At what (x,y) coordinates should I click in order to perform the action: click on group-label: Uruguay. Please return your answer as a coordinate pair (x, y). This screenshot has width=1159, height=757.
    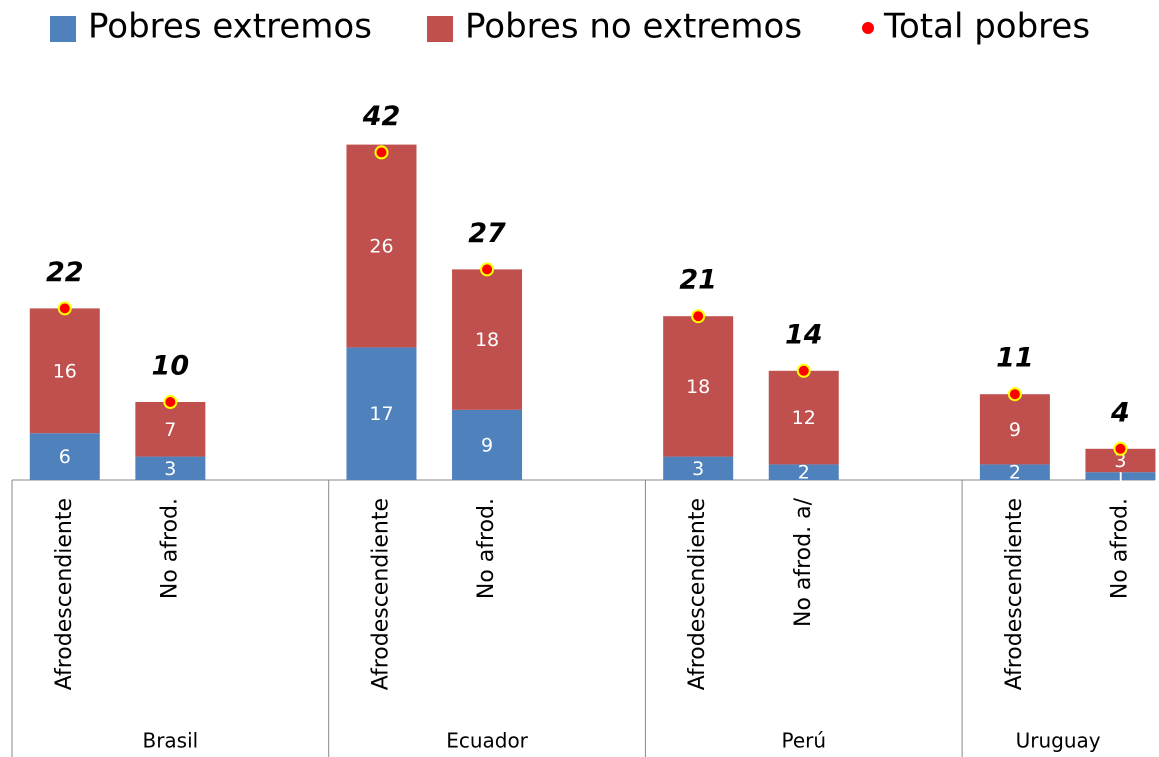
    Looking at the image, I should click on (1058, 741).